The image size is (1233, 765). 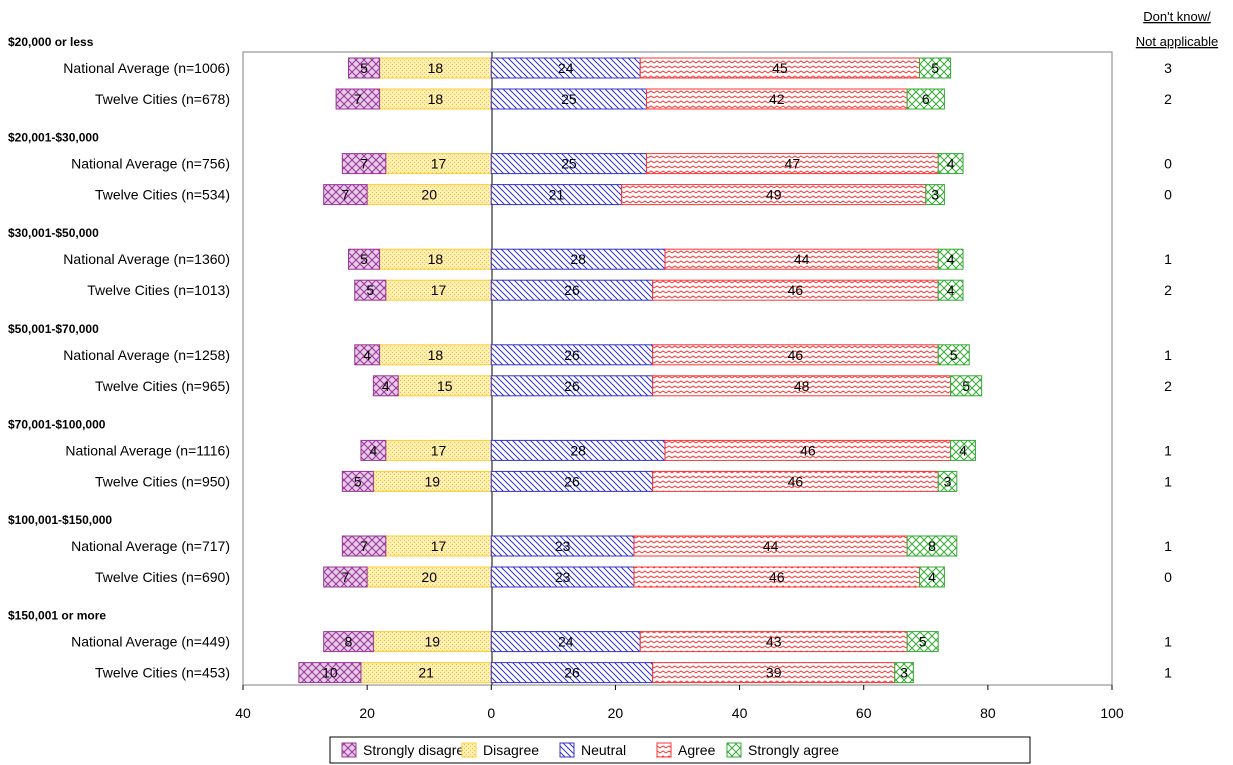 I want to click on bar-row: Twelve Cities (n=1013) 17 5 26 46 4 2, so click(x=629, y=290).